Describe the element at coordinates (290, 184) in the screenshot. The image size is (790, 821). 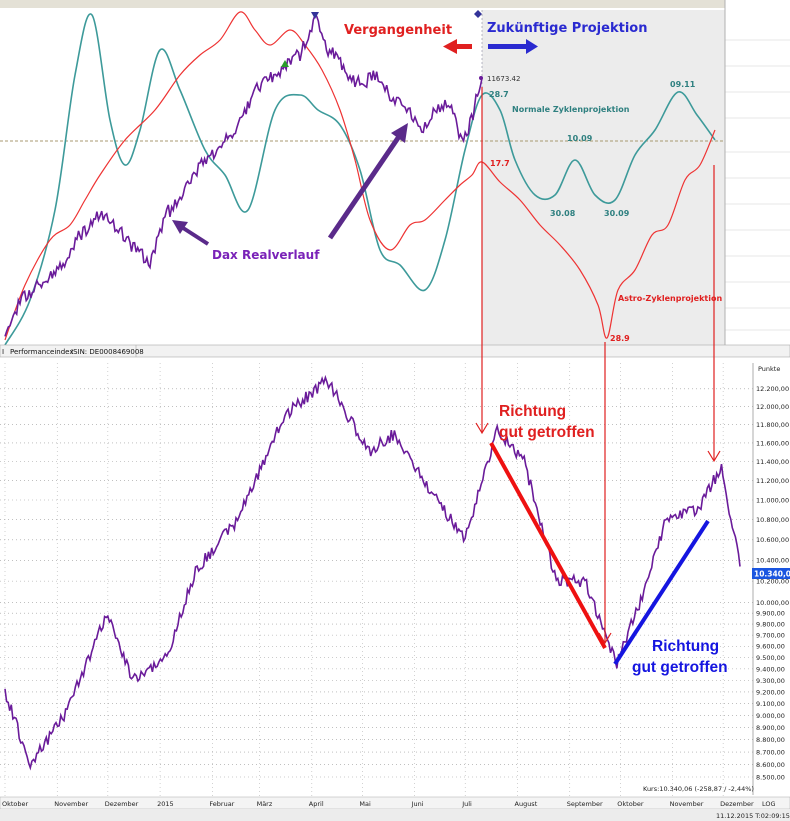
I see `dax-pointer-arrows` at that location.